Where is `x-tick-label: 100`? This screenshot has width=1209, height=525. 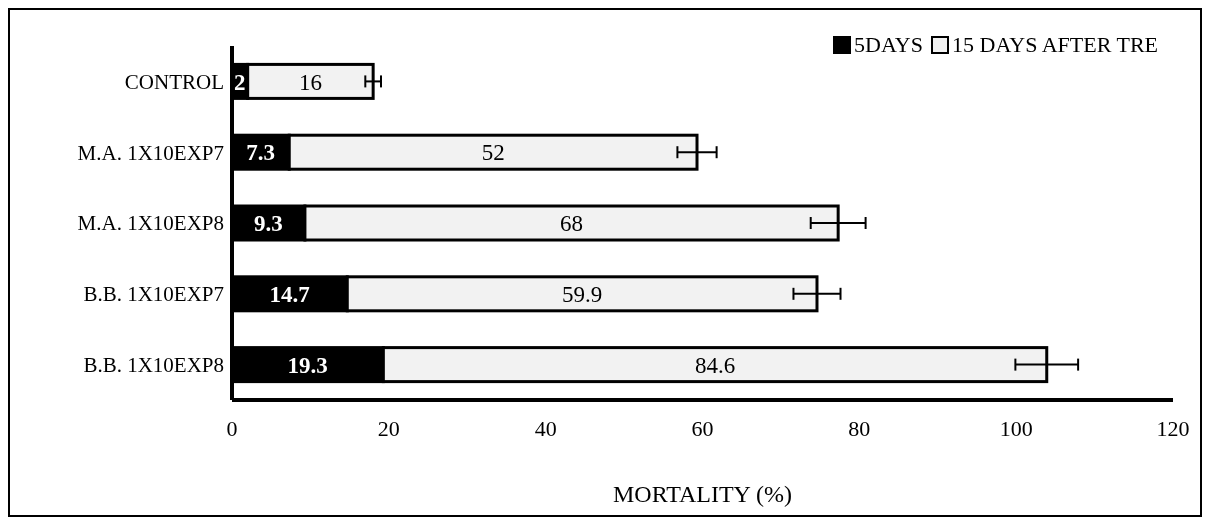
x-tick-label: 100 is located at coordinates (1016, 428).